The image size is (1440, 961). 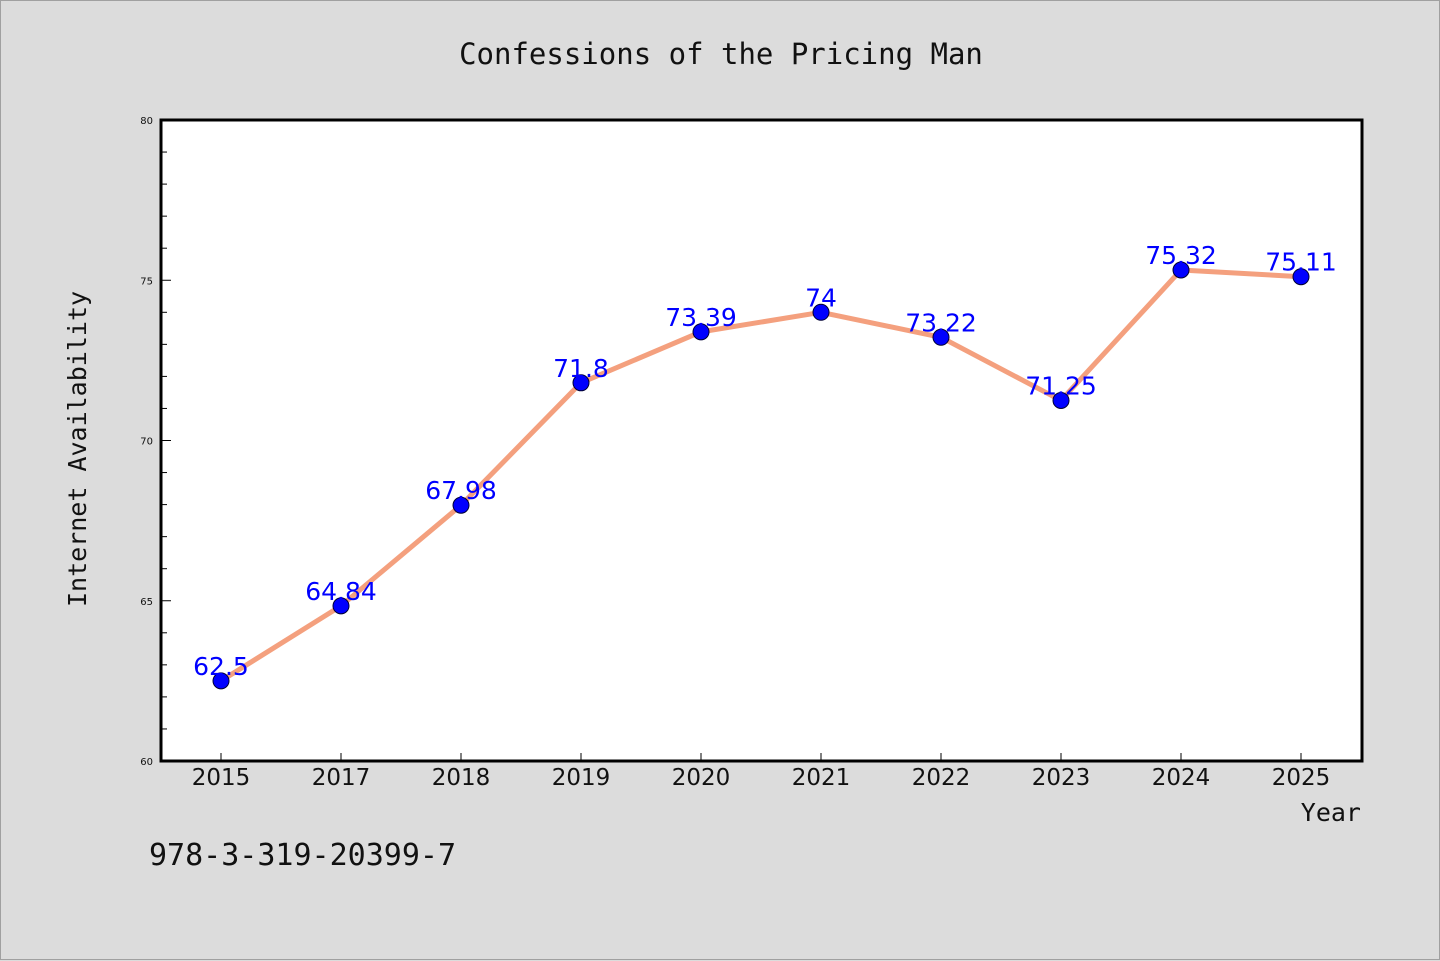 I want to click on x-tick-label: 2021, so click(x=821, y=778).